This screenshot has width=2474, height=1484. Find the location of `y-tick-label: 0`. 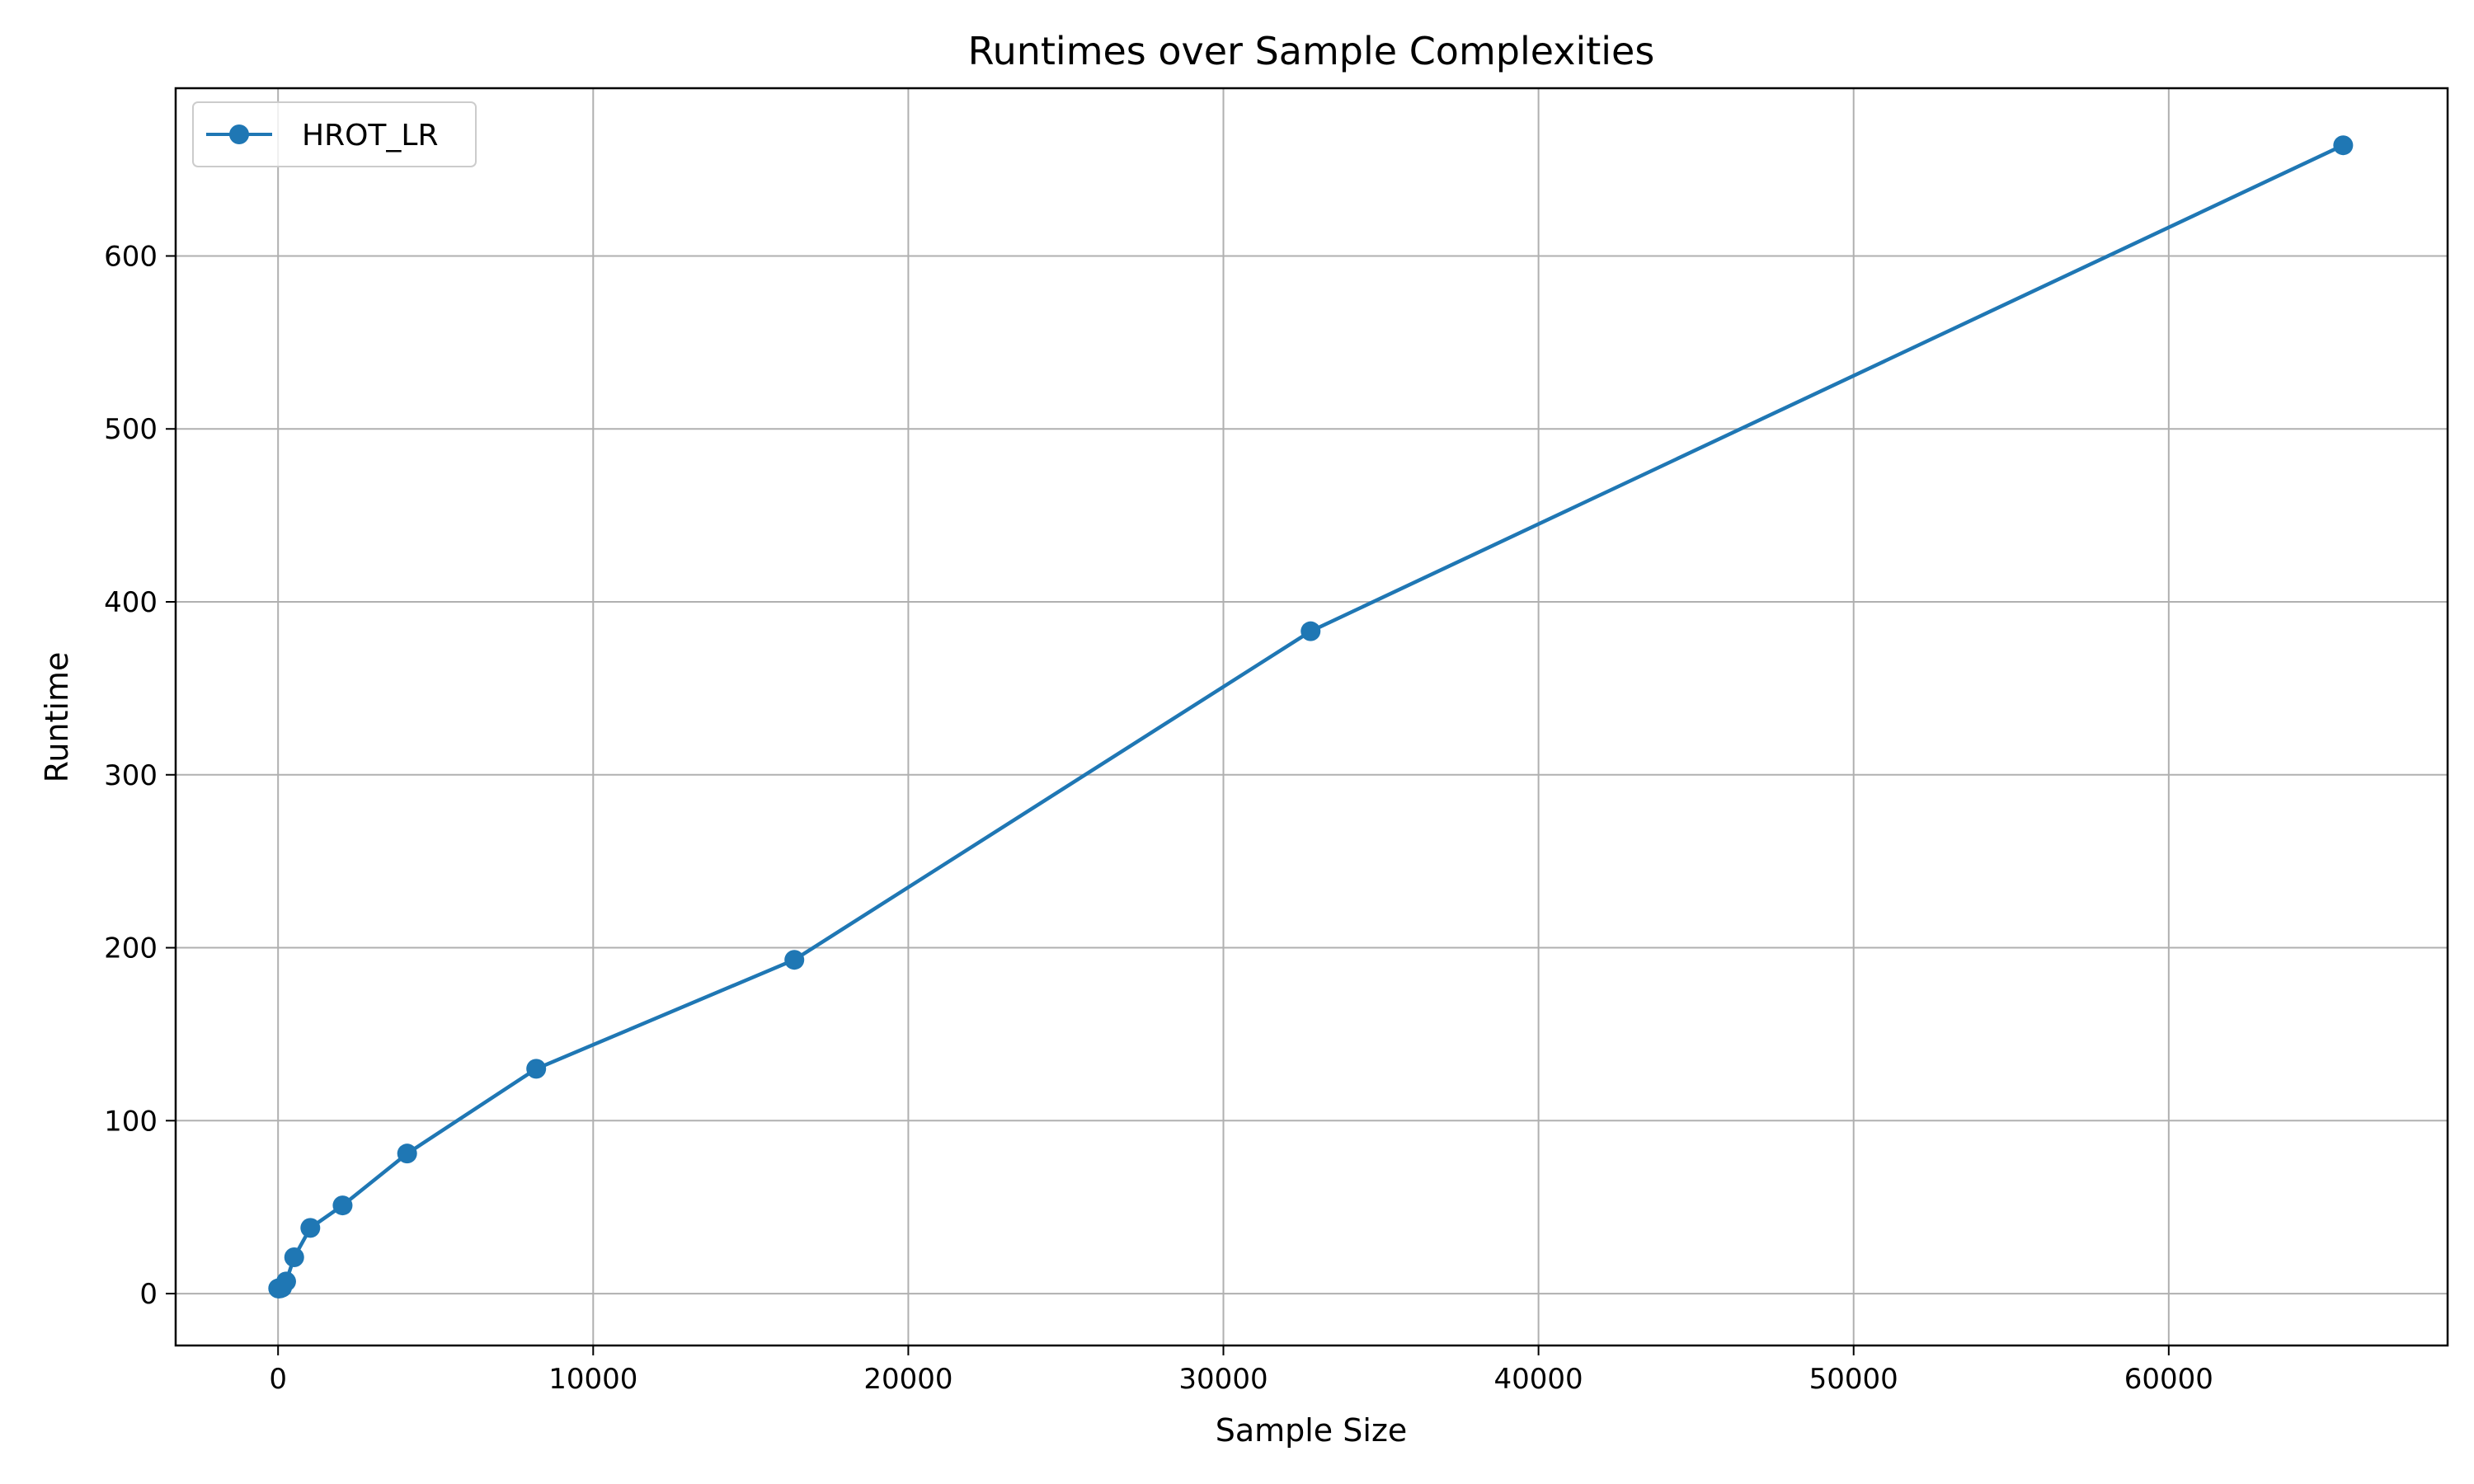

y-tick-label: 0 is located at coordinates (148, 1294).